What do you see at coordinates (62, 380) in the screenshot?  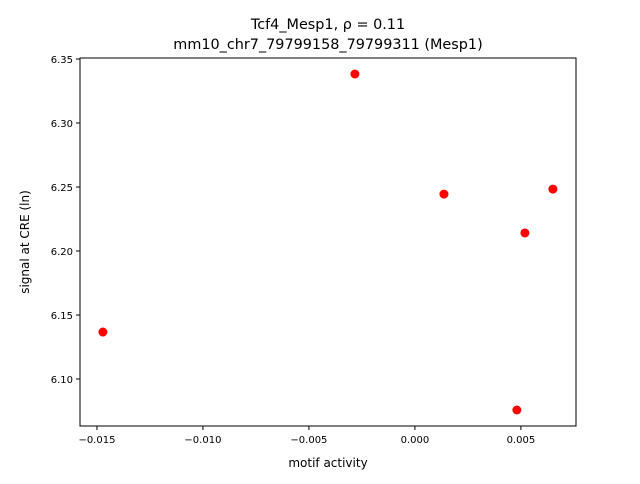 I see `y-tick-label: 6.10` at bounding box center [62, 380].